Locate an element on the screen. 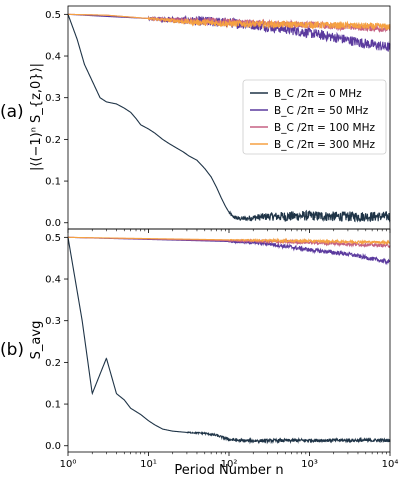 The width and height of the screenshot is (416, 481). panel-b-label: (b) is located at coordinates (12, 350).